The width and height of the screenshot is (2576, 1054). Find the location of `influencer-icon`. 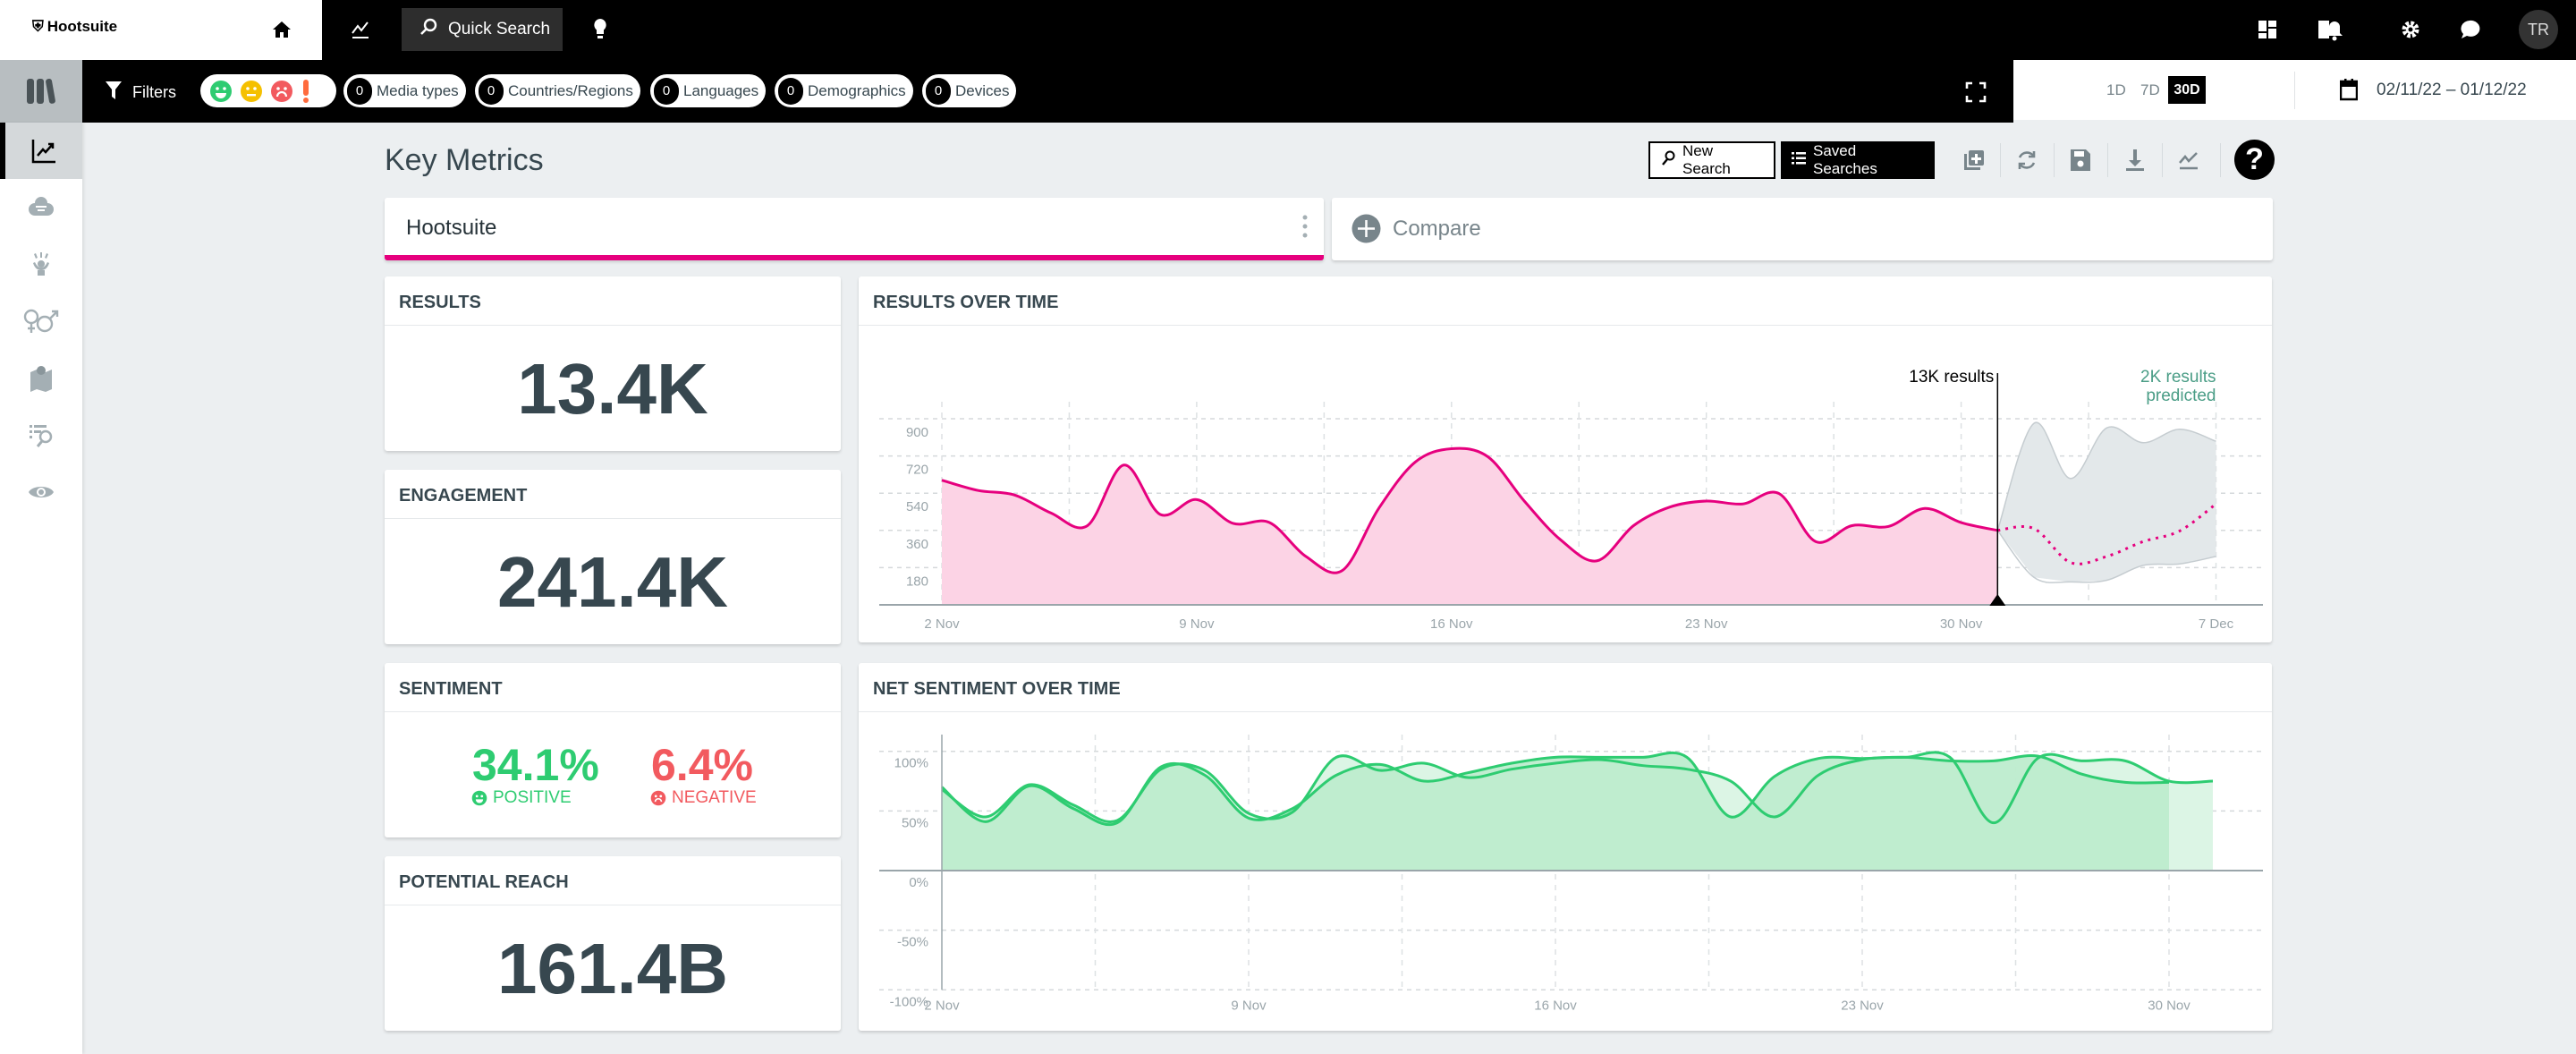

influencer-icon is located at coordinates (41, 263).